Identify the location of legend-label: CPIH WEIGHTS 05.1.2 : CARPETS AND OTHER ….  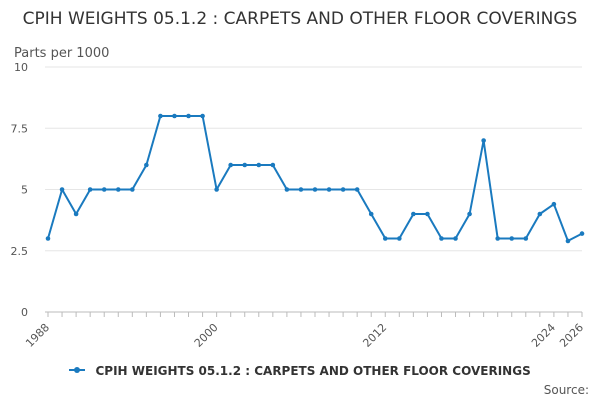
(313, 371).